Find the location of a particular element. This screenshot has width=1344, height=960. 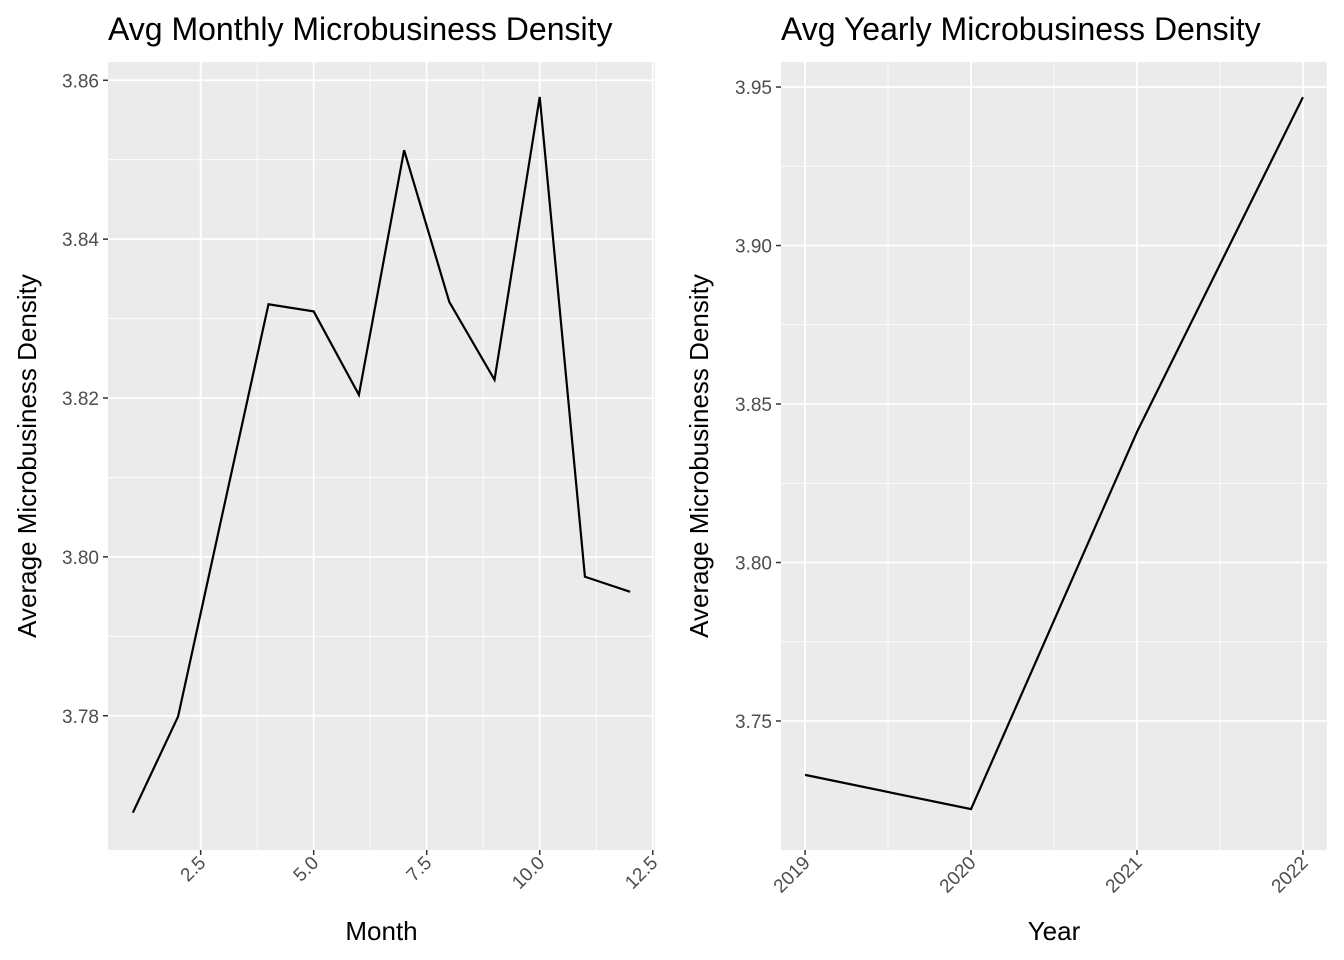

x-tick-label: 2022 is located at coordinates (1290, 875).